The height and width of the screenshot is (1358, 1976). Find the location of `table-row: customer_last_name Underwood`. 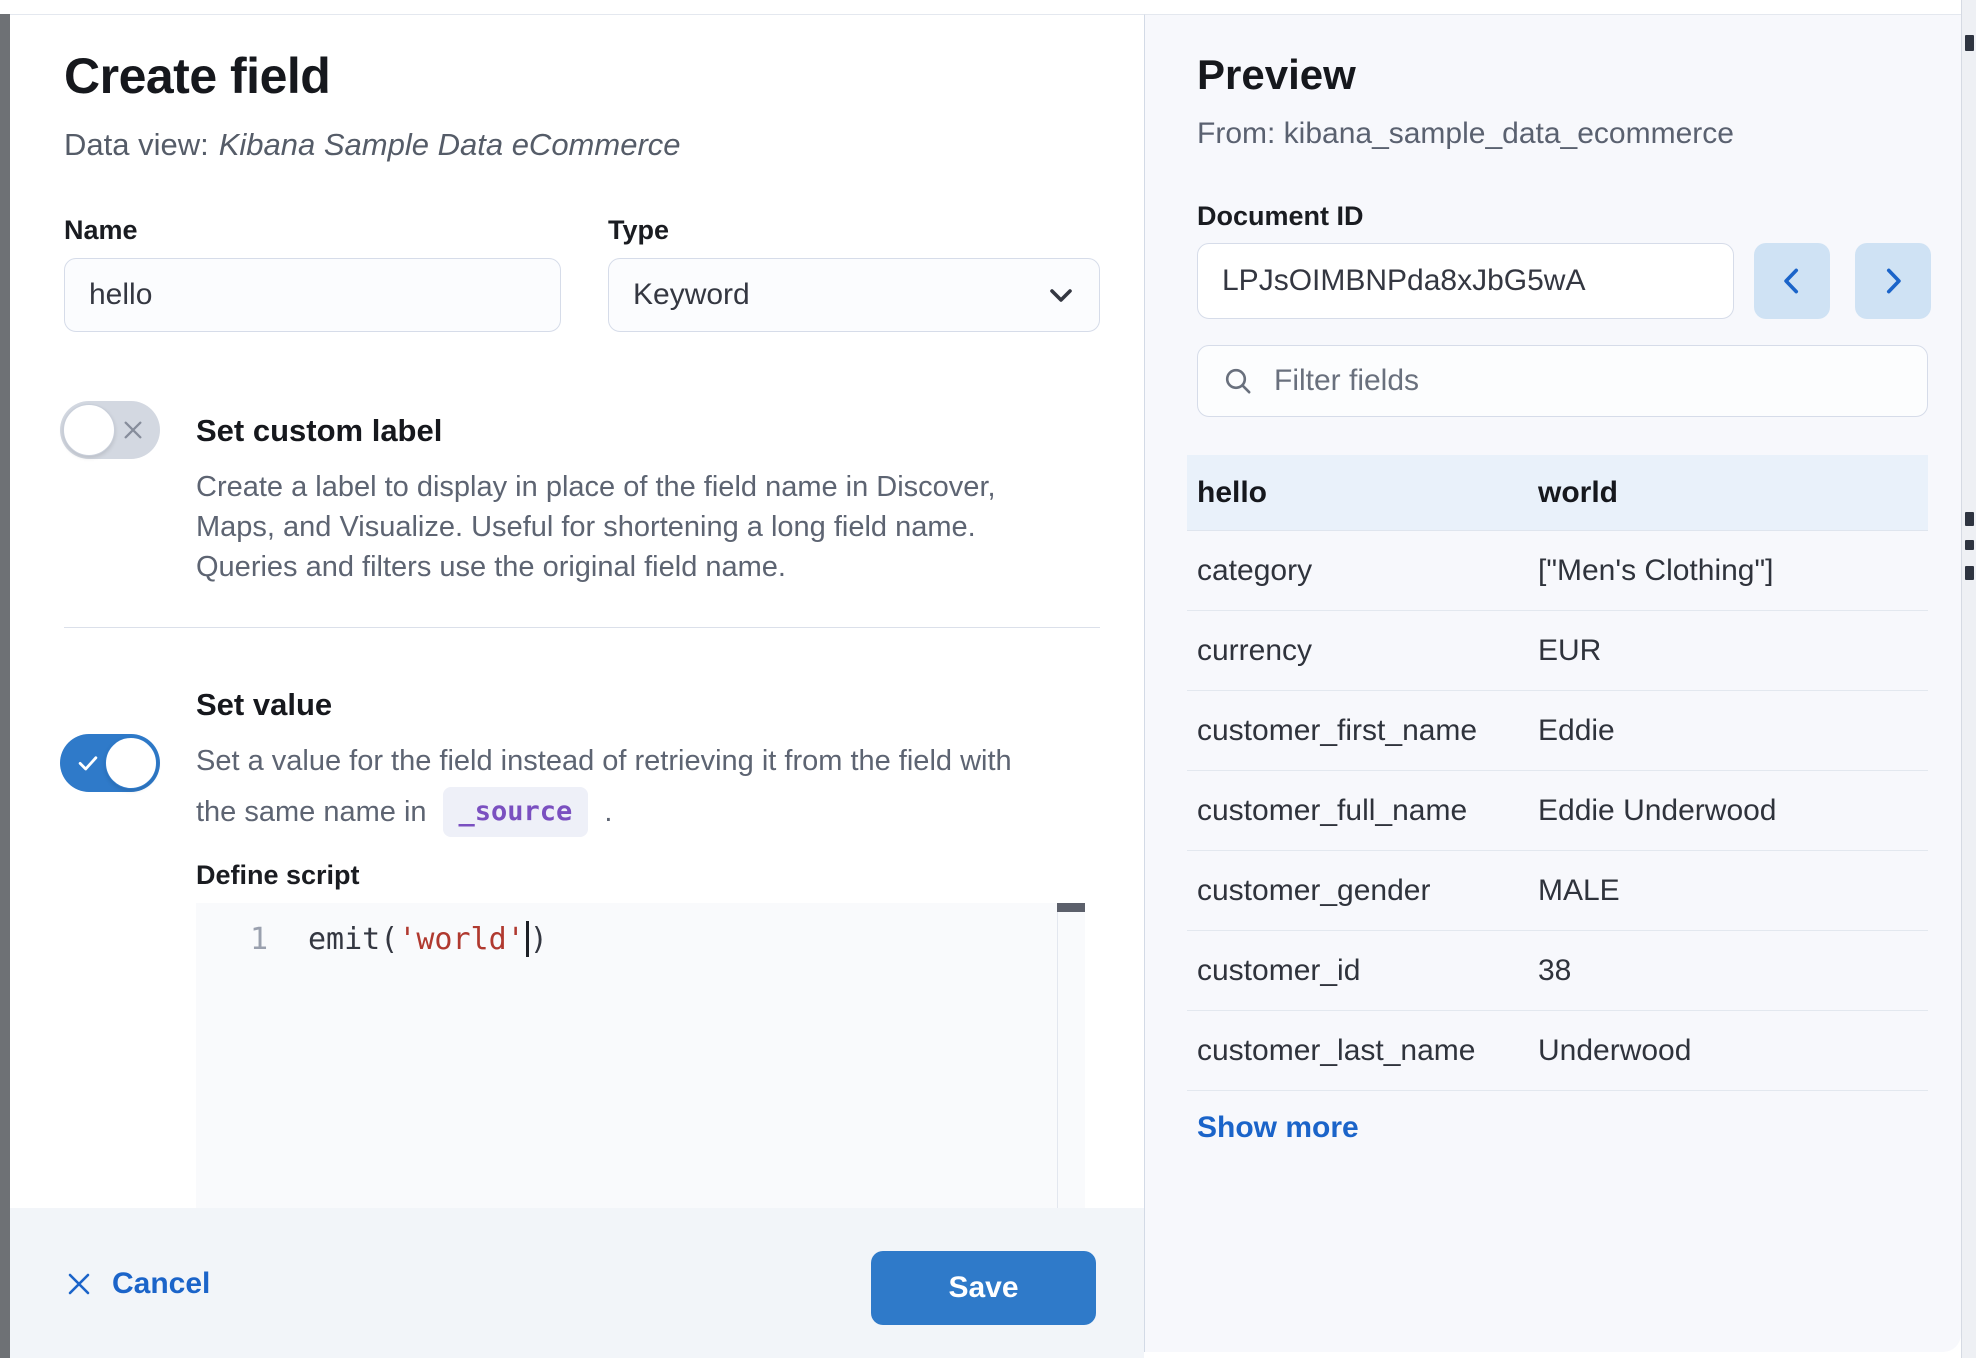

table-row: customer_last_name Underwood is located at coordinates (1557, 1051).